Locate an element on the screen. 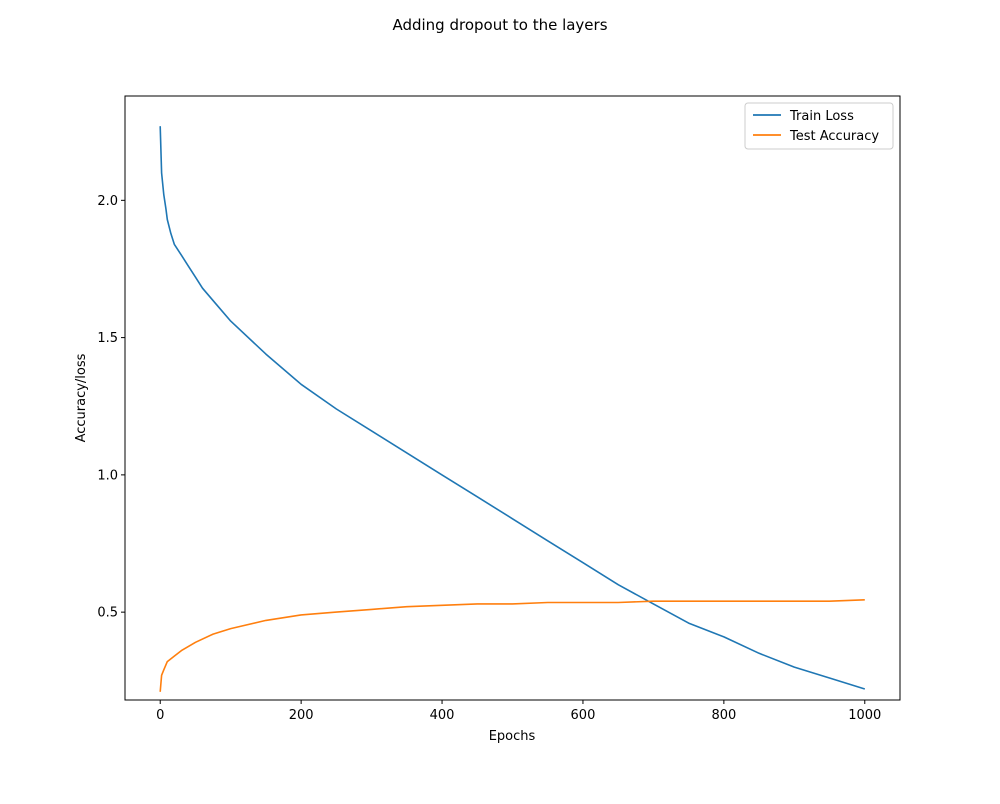 Image resolution: width=1000 pixels, height=804 pixels. x-tick-label: 400 is located at coordinates (442, 715).